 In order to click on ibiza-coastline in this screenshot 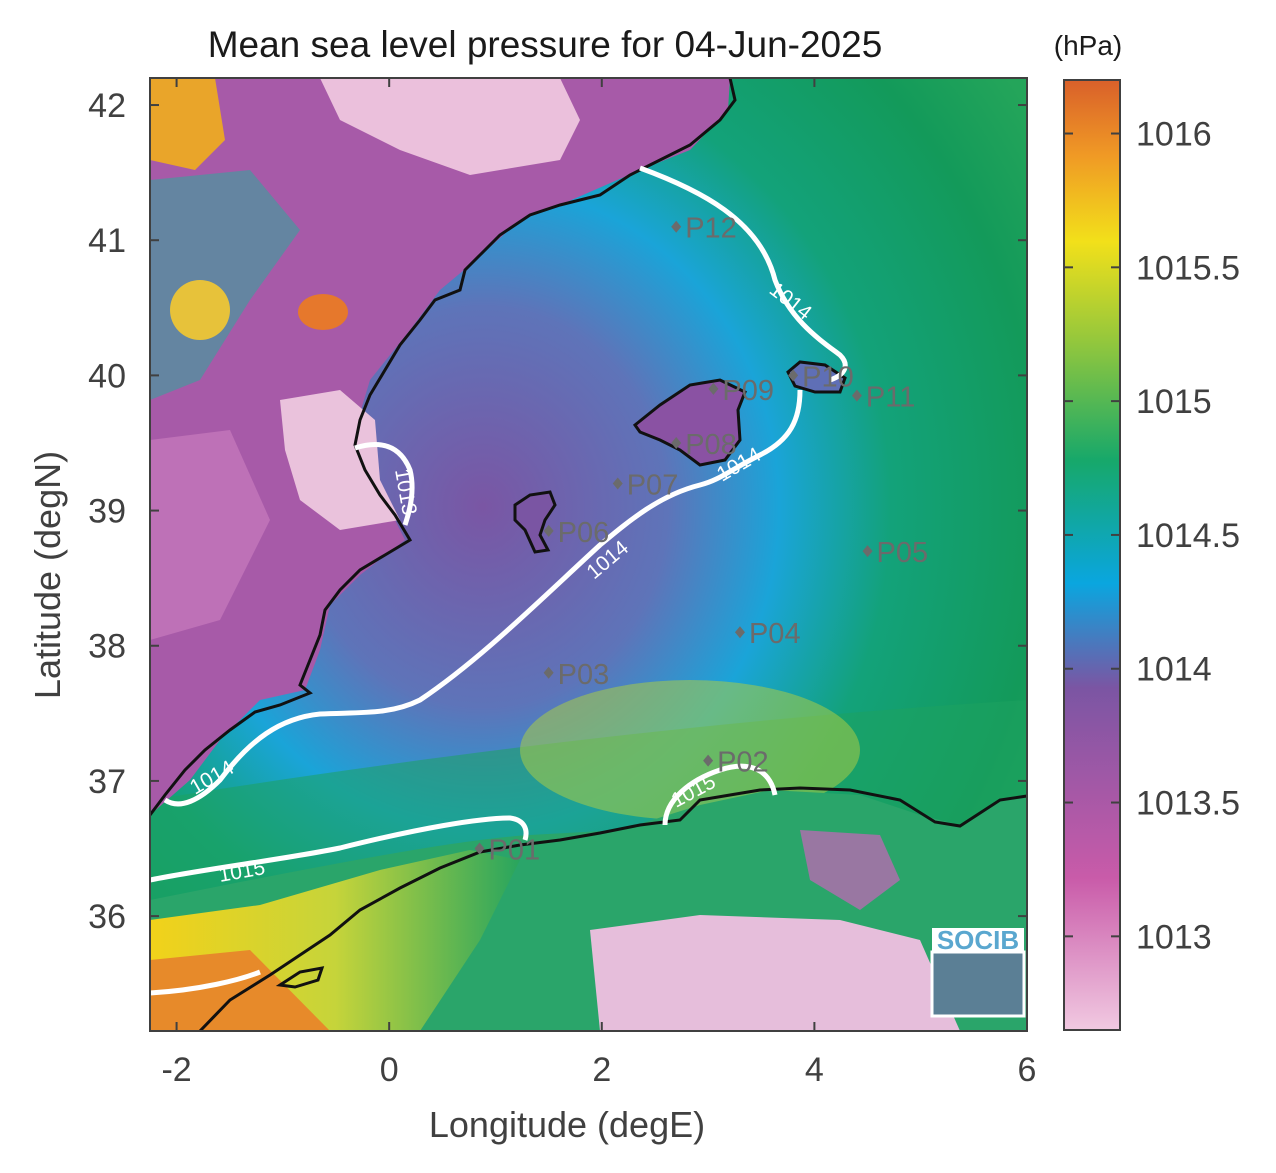, I will do `click(535, 522)`.